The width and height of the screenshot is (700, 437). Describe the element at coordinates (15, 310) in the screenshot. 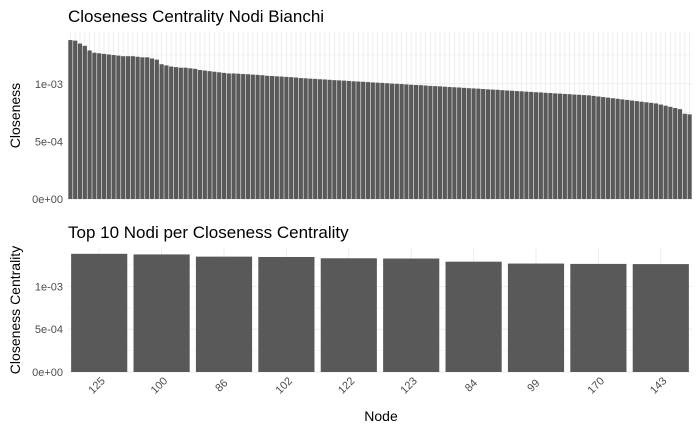

I see `y-axis-label: Closeness Centrality` at that location.